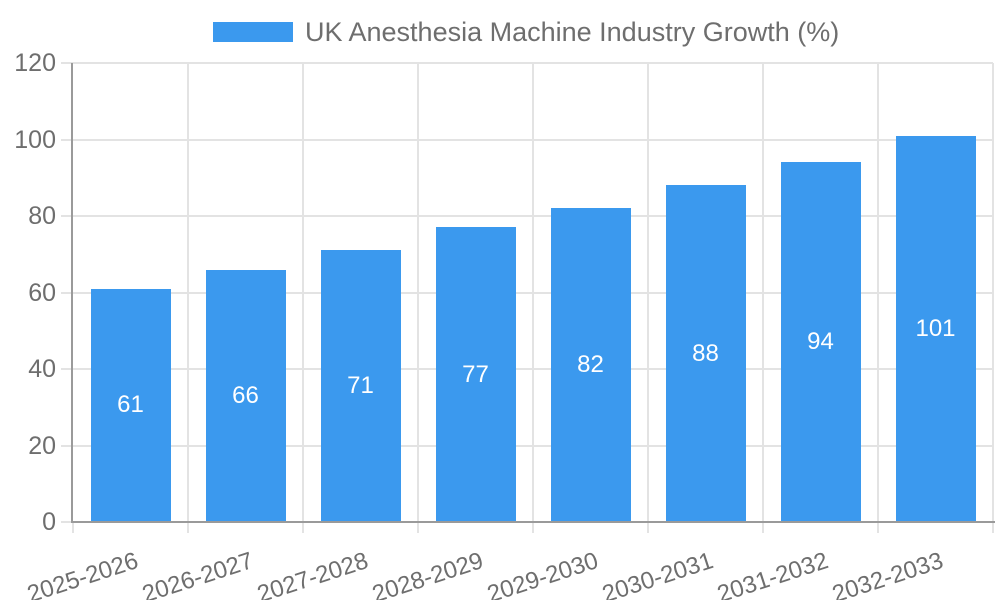 The width and height of the screenshot is (1000, 600). What do you see at coordinates (35, 63) in the screenshot?
I see `y-tick-label: 120` at bounding box center [35, 63].